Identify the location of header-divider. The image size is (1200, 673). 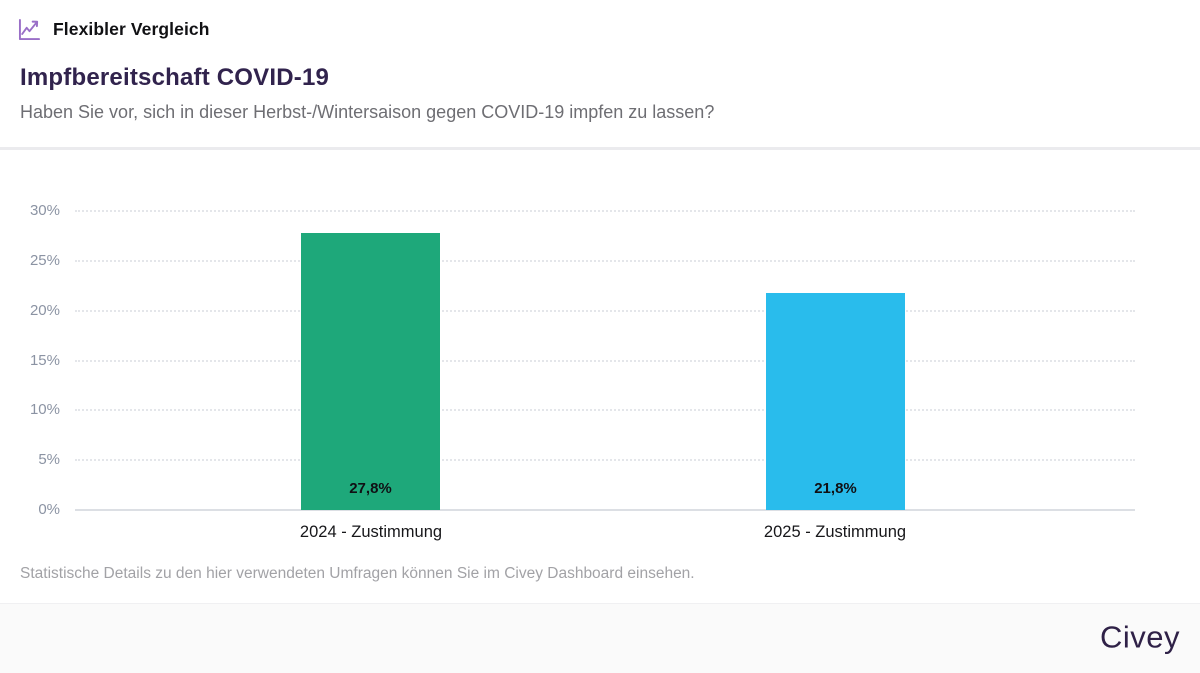
(600, 148).